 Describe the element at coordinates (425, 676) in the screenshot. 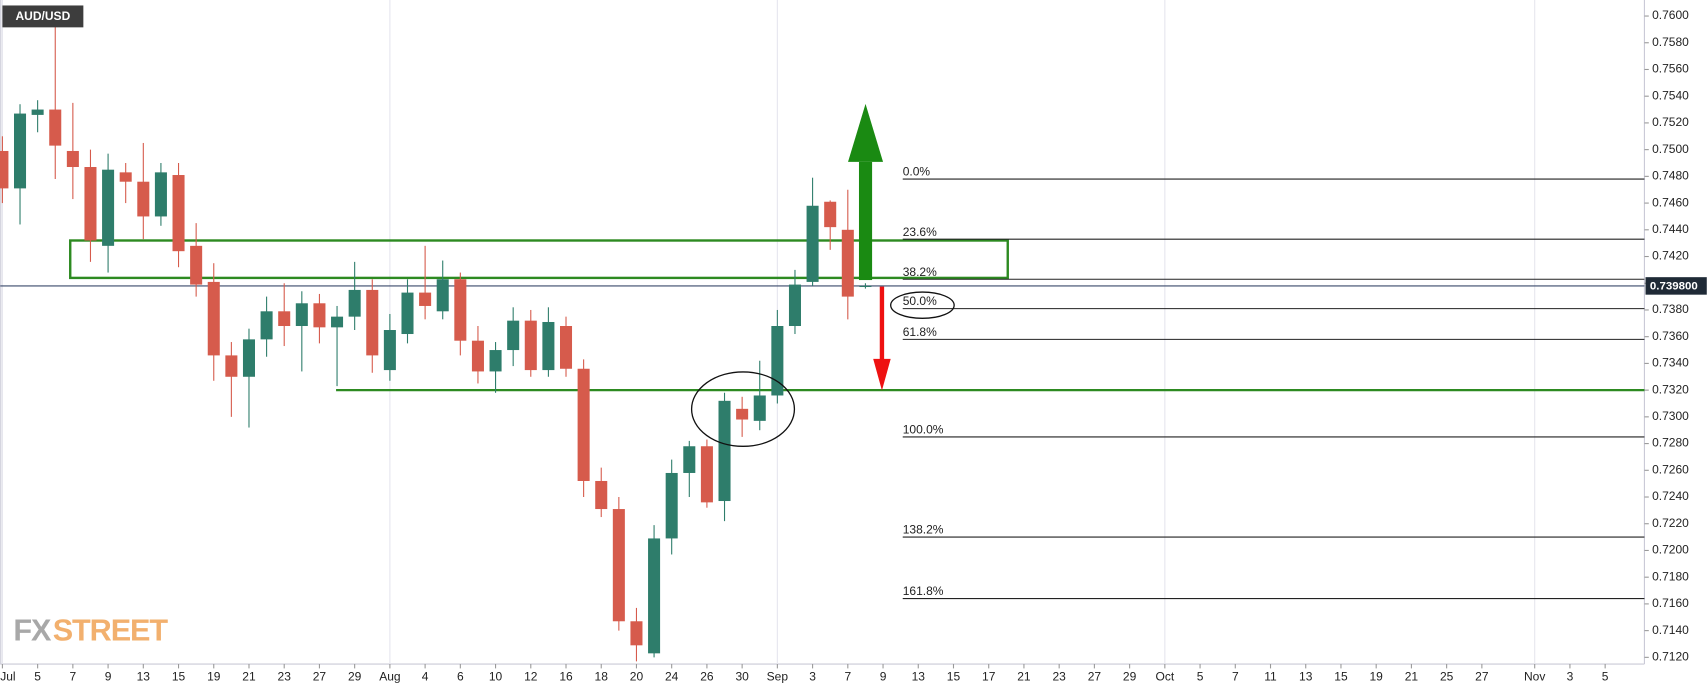

I see `x-tick-label: 4` at that location.